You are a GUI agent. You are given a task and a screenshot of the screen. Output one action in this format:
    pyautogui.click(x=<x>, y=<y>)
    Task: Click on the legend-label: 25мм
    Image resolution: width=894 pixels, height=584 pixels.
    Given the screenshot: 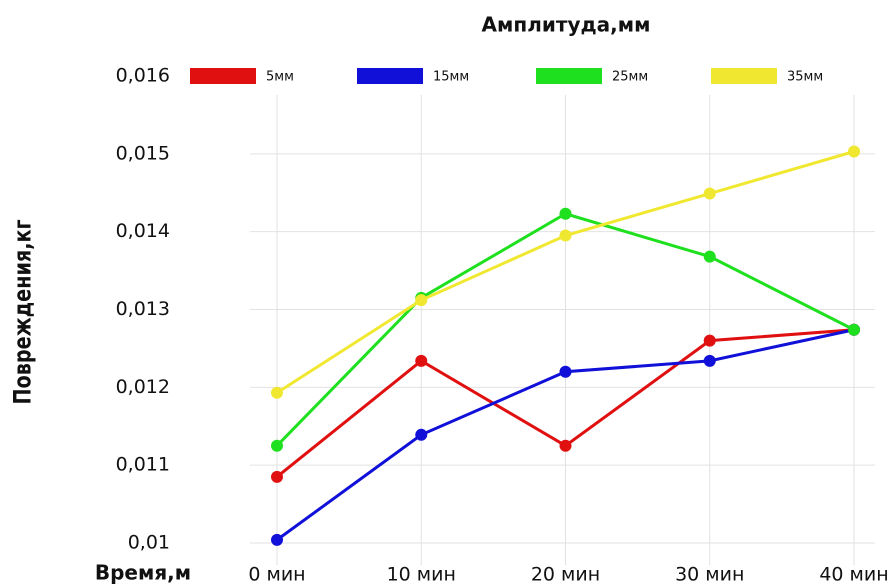 What is the action you would take?
    pyautogui.click(x=630, y=77)
    